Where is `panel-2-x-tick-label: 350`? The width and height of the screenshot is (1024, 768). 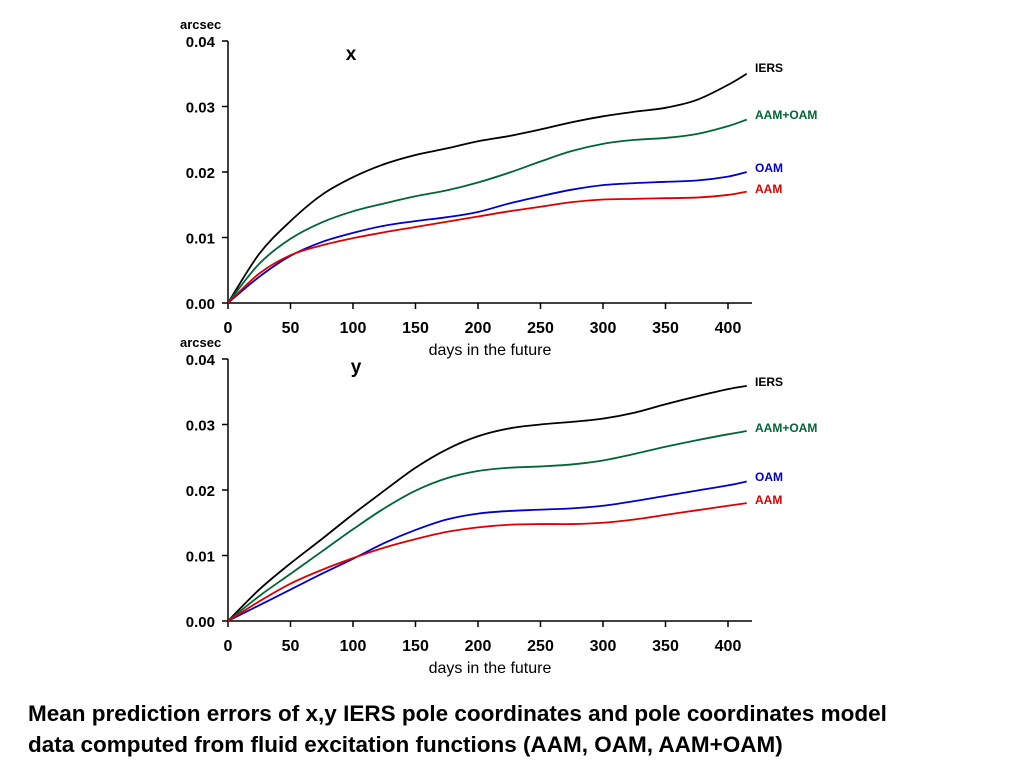 panel-2-x-tick-label: 350 is located at coordinates (665, 646).